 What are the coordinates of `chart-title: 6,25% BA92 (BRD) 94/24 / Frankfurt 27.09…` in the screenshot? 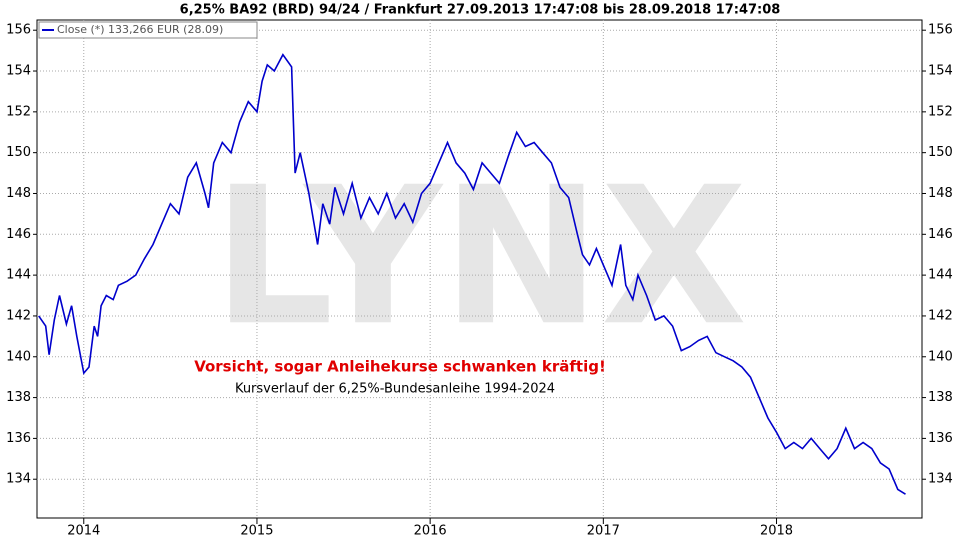 It's located at (480, 10).